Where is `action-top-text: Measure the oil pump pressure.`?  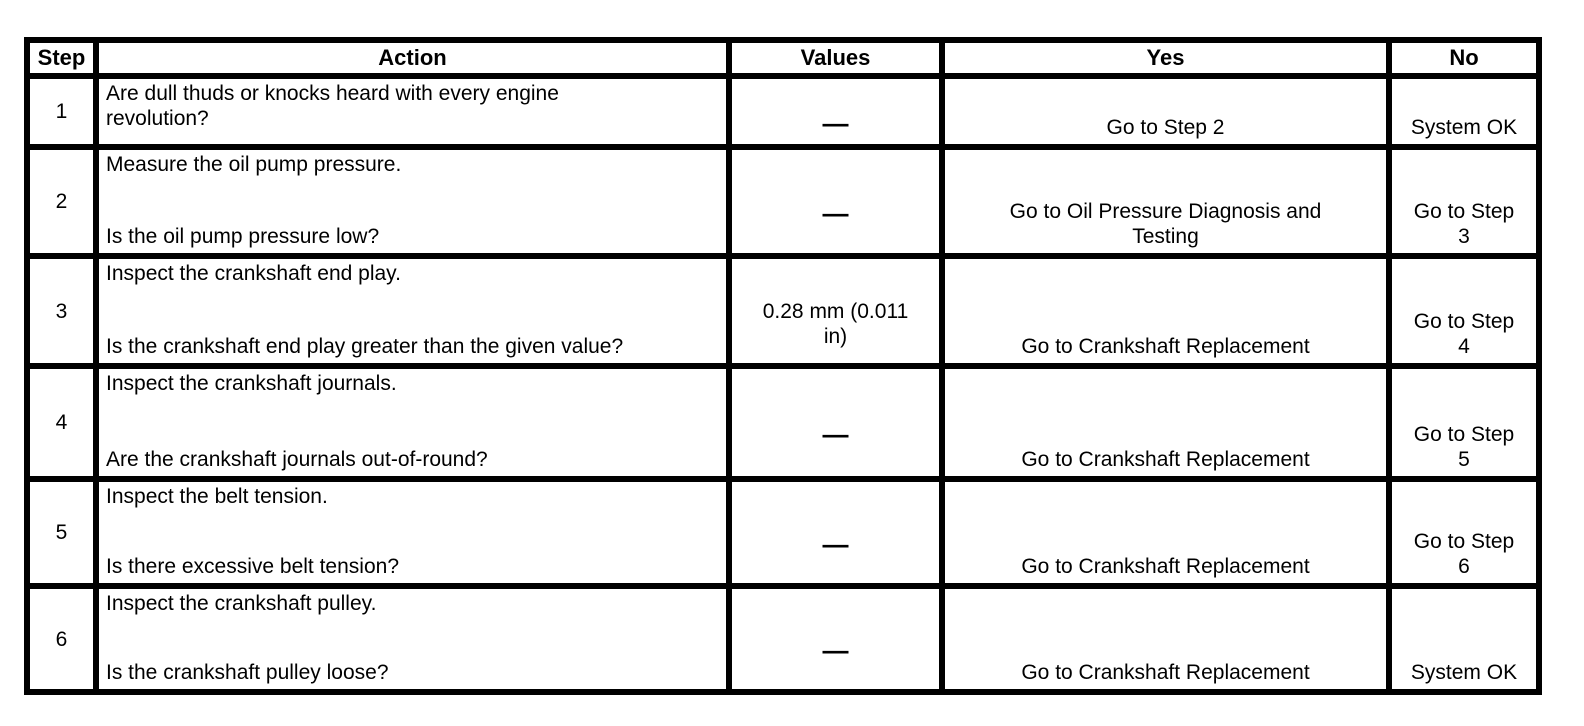
action-top-text: Measure the oil pump pressure. is located at coordinates (254, 164).